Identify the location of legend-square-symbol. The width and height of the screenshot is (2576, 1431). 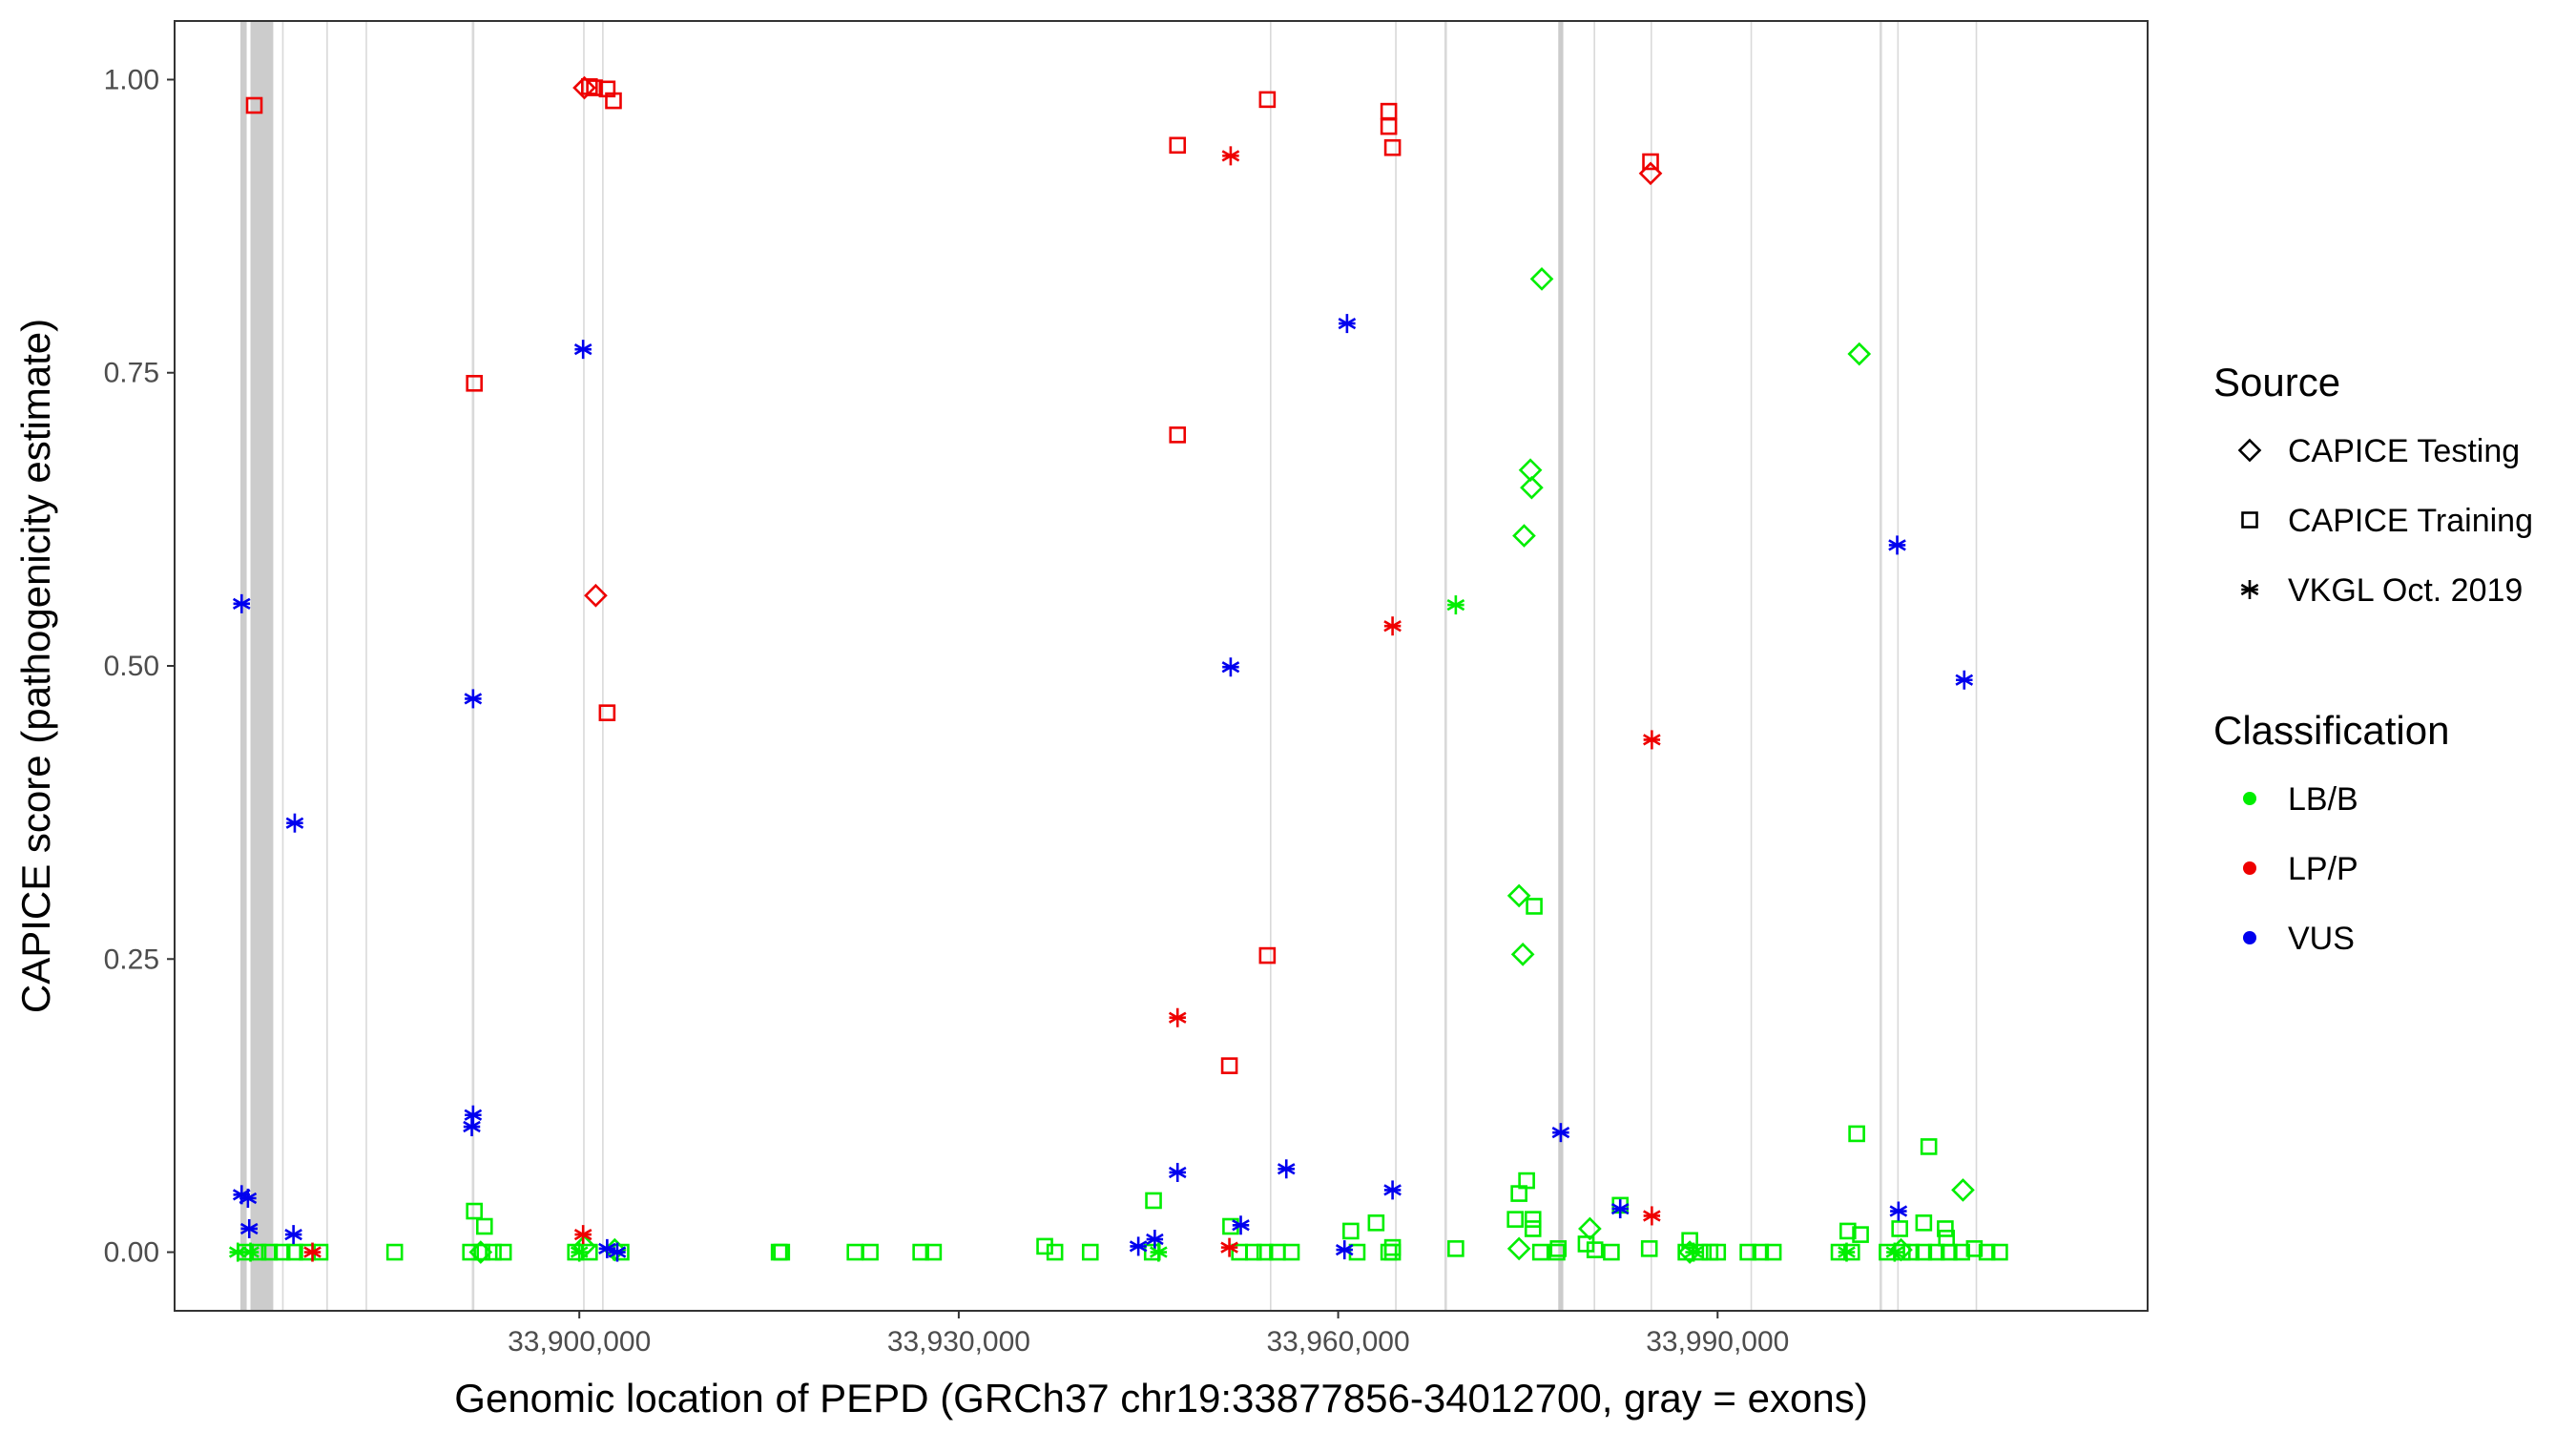
(2249, 520).